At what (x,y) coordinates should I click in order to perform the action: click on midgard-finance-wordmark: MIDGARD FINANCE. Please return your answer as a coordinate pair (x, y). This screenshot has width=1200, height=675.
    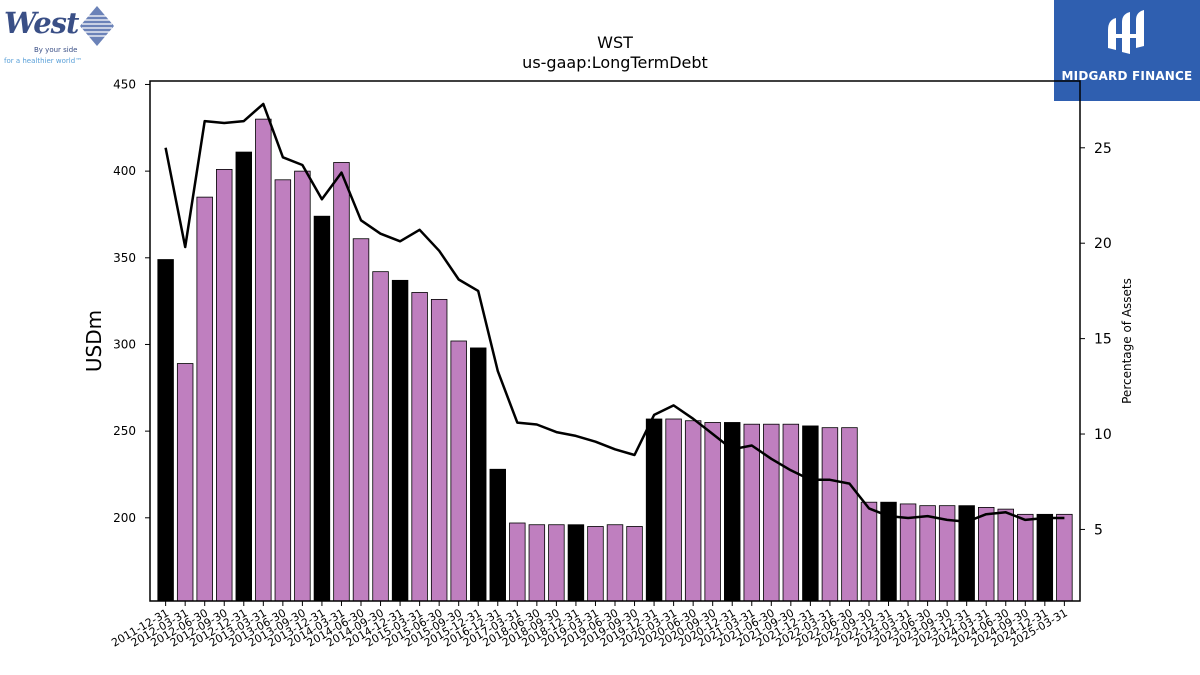
    Looking at the image, I should click on (1127, 76).